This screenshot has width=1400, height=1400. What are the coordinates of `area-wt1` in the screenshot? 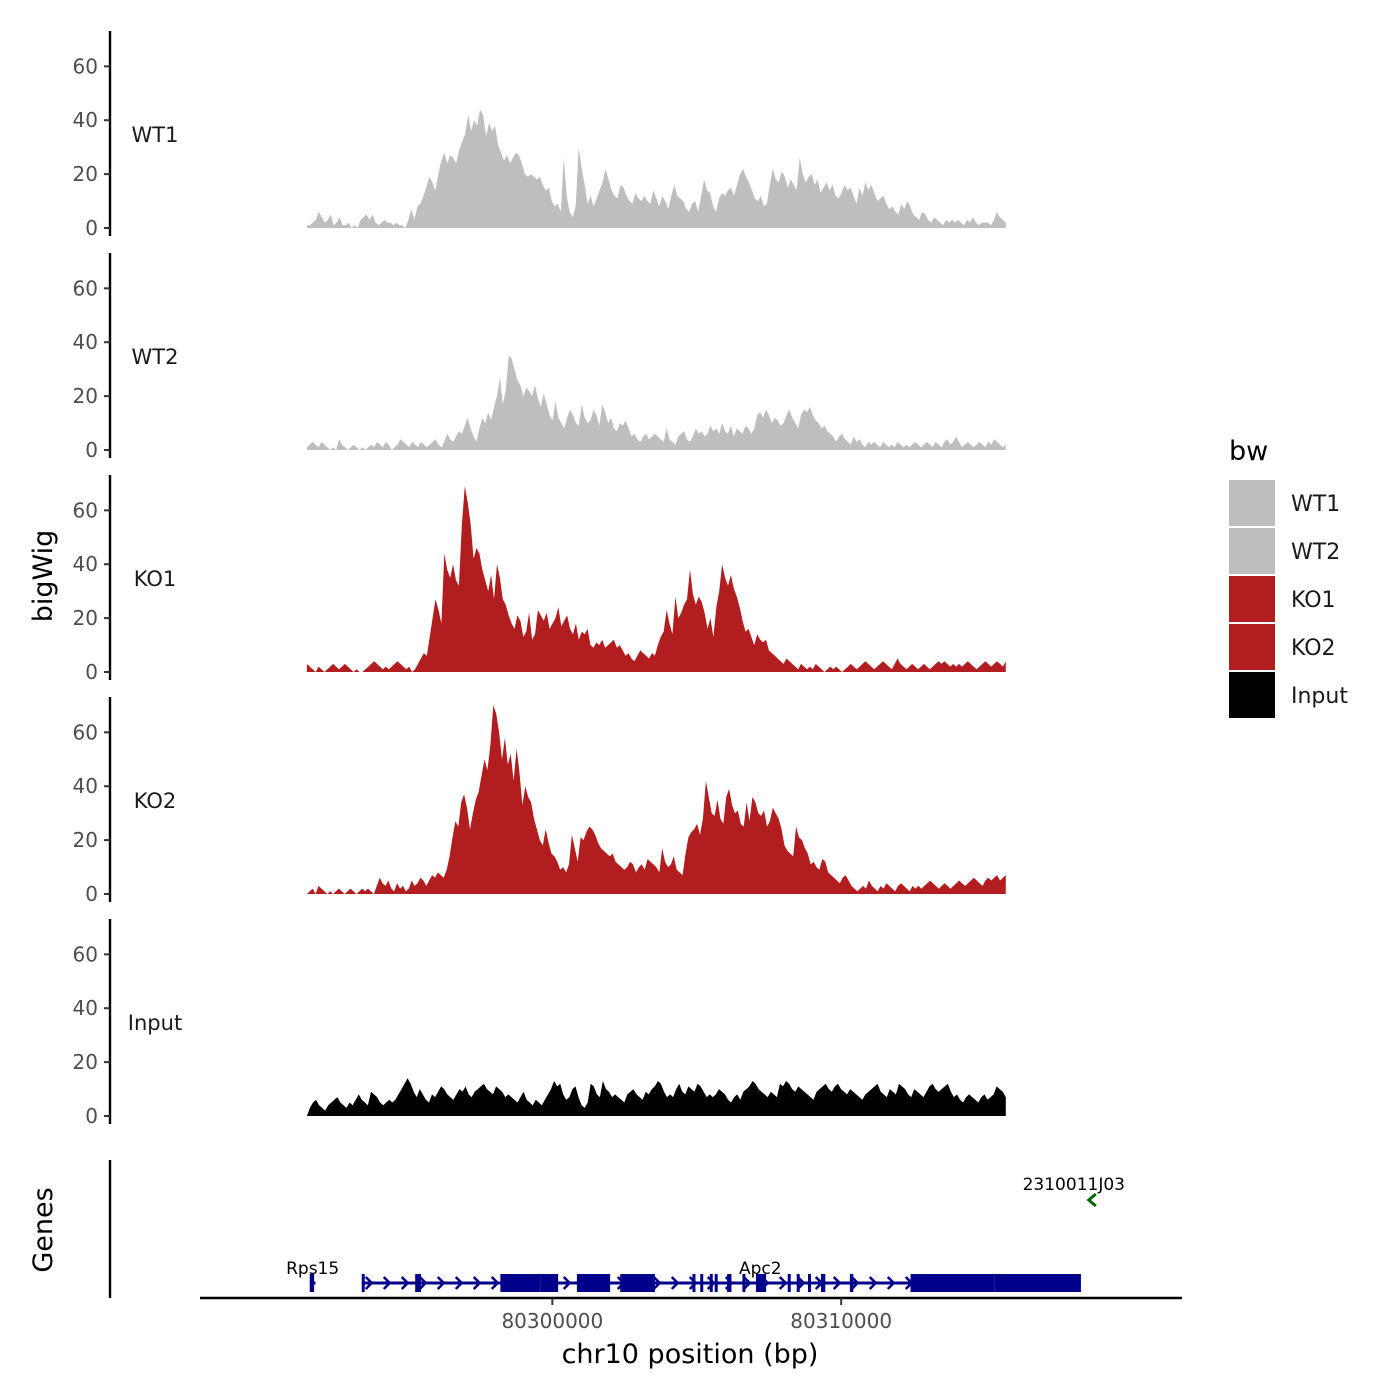 It's located at (656, 168).